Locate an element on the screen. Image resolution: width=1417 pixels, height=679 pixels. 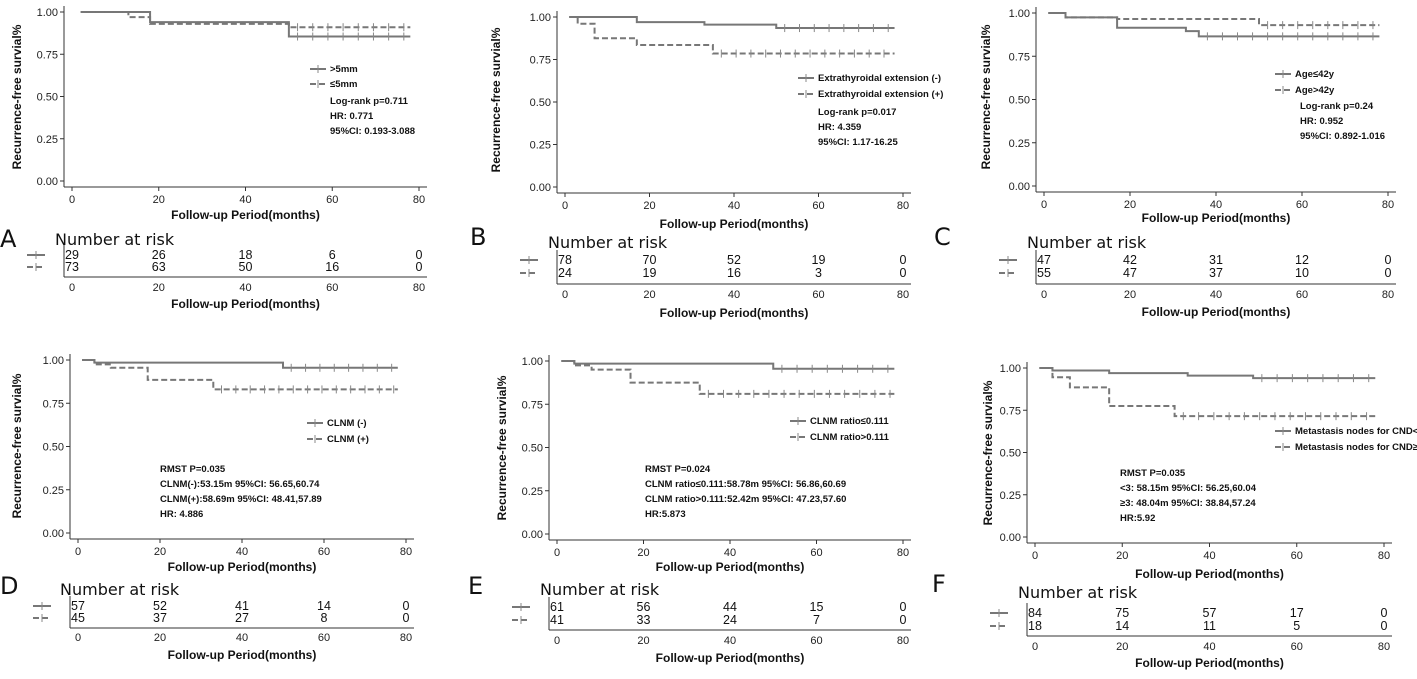
risk-count: 70 is located at coordinates (650, 260).